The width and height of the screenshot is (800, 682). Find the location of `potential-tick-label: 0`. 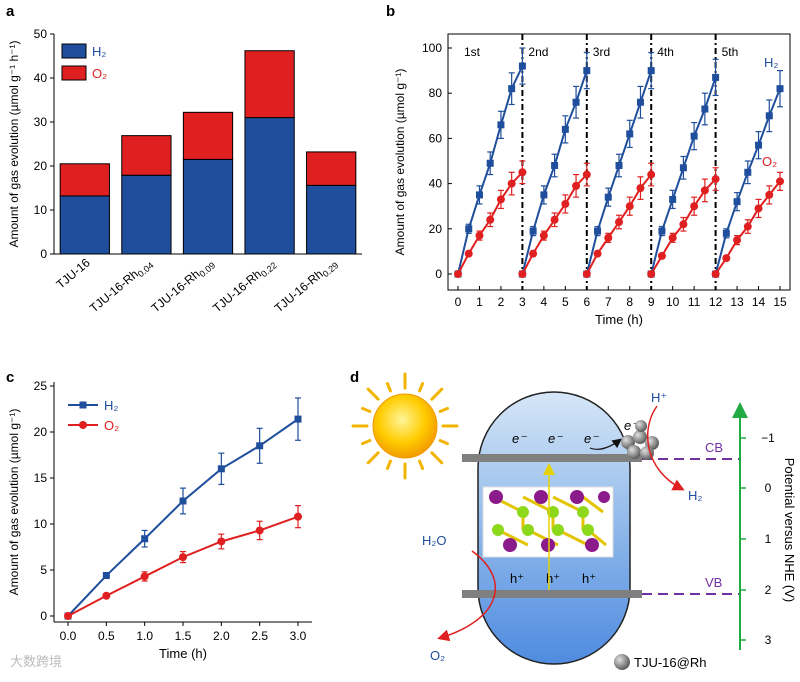

potential-tick-label: 0 is located at coordinates (768, 488).